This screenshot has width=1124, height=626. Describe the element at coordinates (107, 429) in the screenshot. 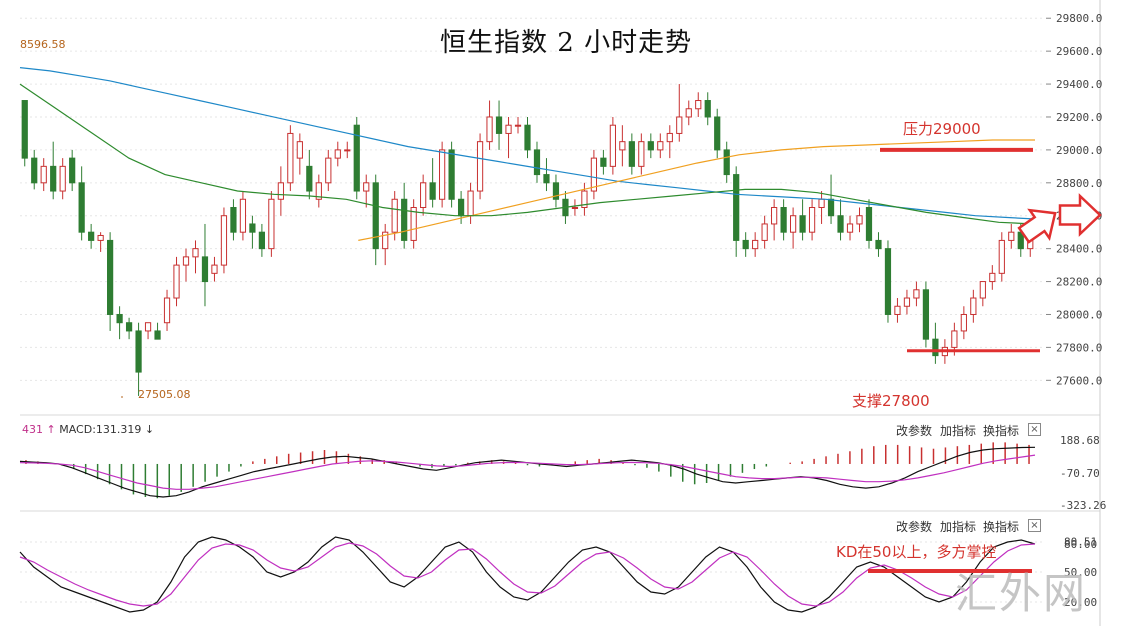

I see `macd-legend-text: MACD:131.319 ↓` at that location.